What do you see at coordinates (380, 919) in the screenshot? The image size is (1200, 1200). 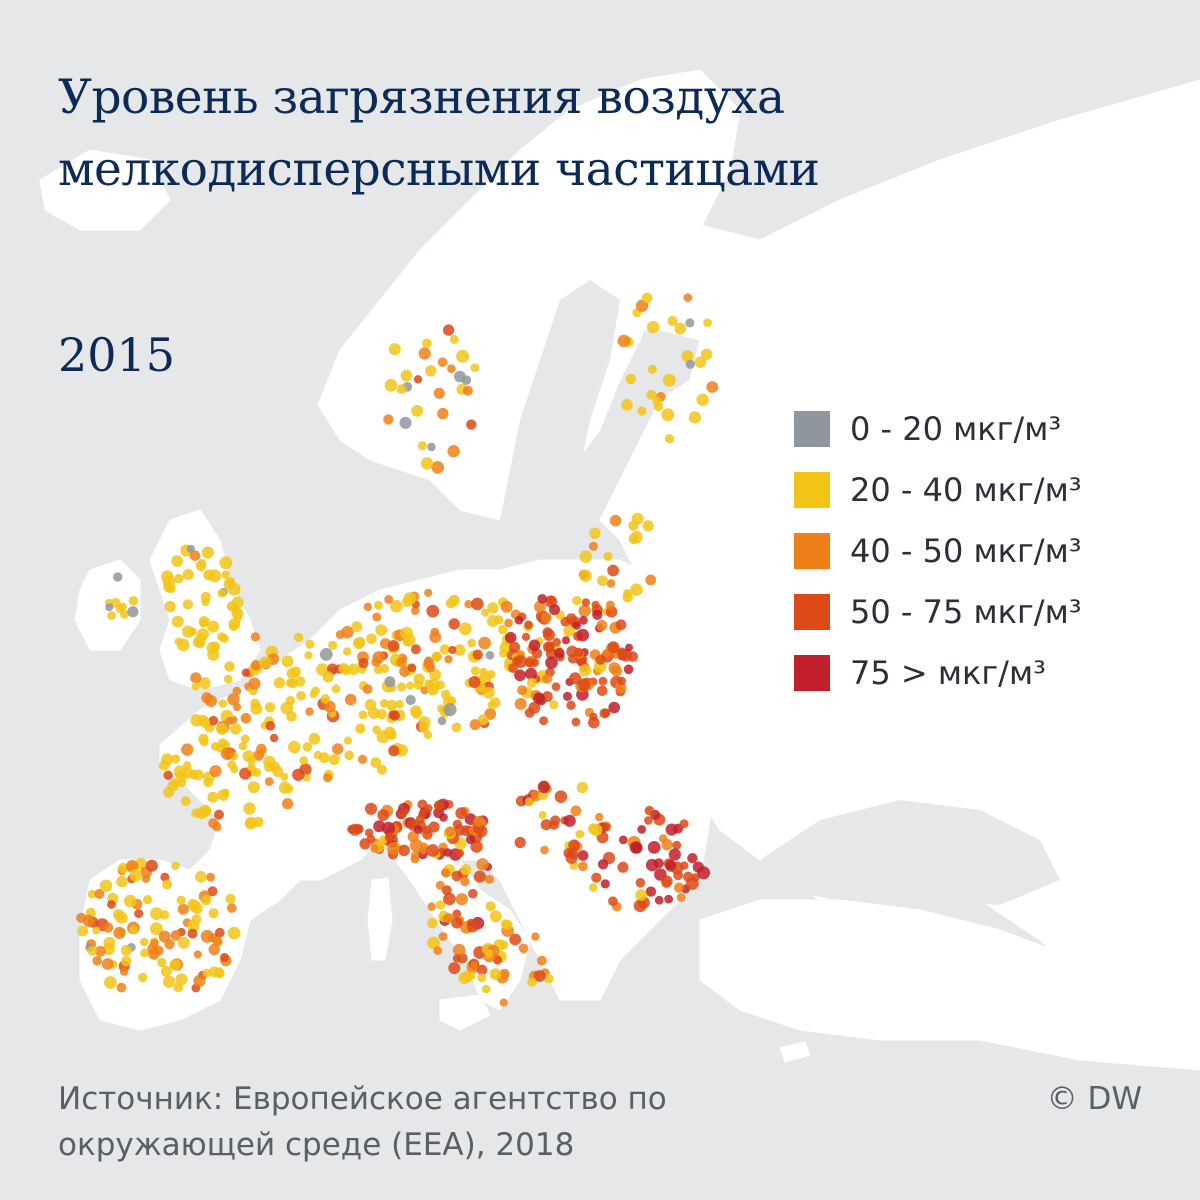 I see `land-sardinia` at bounding box center [380, 919].